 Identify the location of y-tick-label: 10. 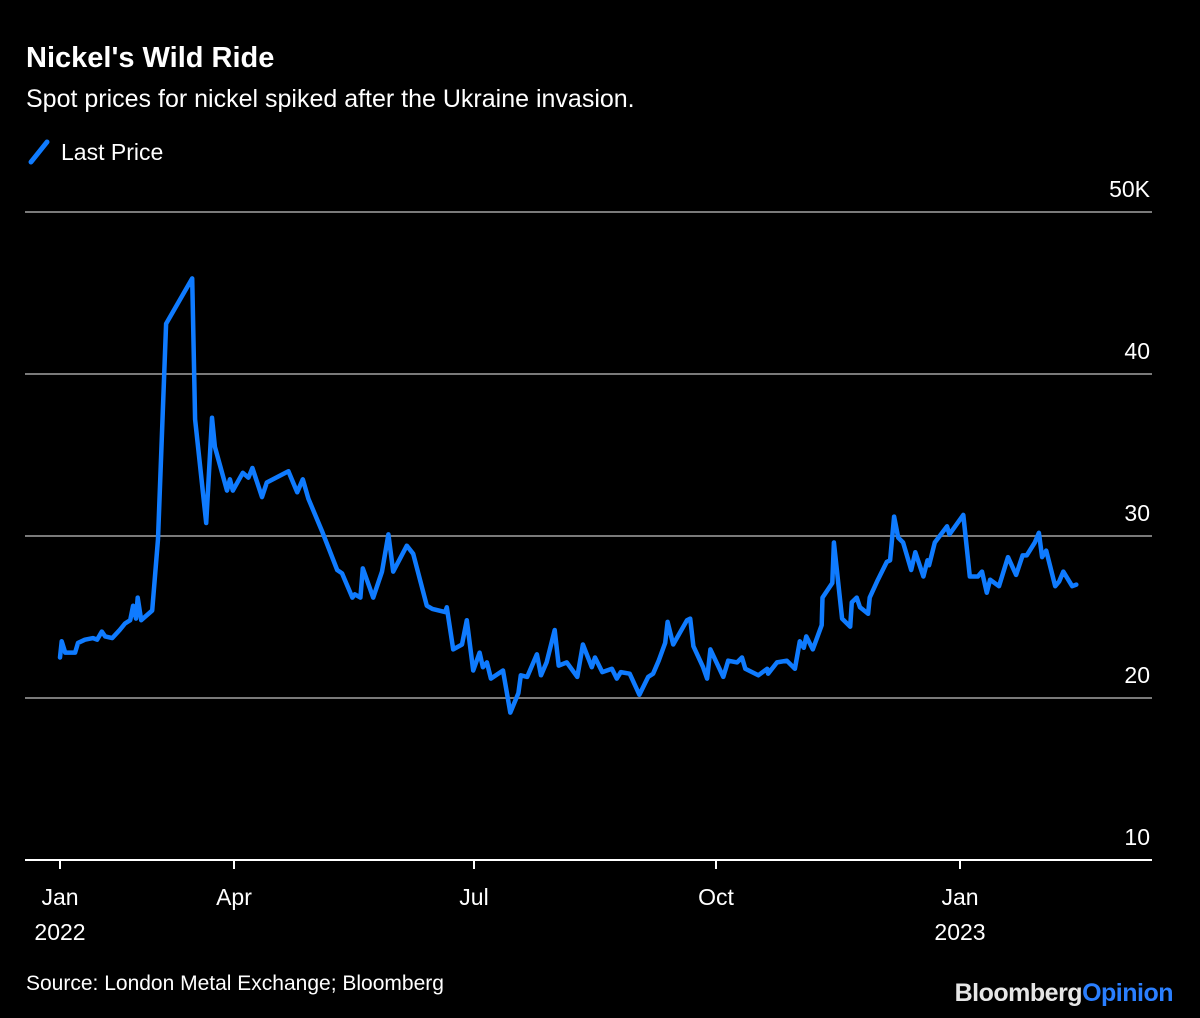
(1137, 837).